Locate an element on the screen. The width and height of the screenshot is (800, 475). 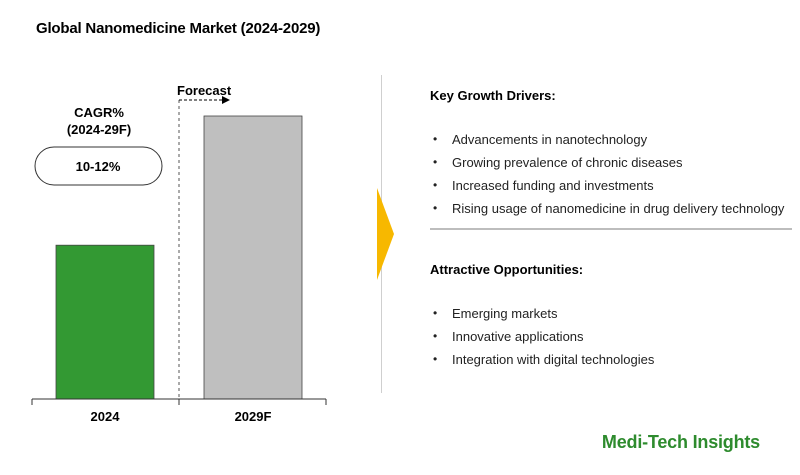
list-item: Integration with digital technologies is located at coordinates (542, 359).